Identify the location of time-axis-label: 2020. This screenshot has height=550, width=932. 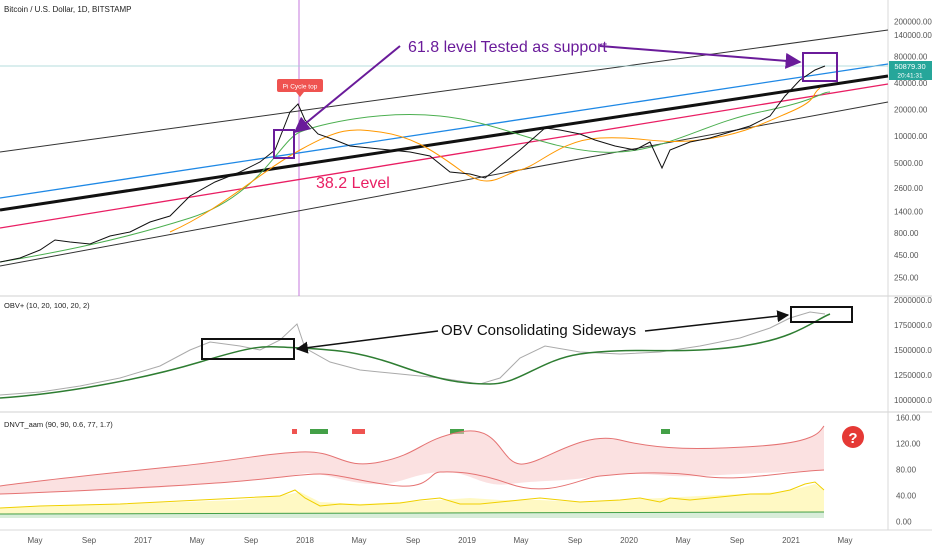
(629, 540).